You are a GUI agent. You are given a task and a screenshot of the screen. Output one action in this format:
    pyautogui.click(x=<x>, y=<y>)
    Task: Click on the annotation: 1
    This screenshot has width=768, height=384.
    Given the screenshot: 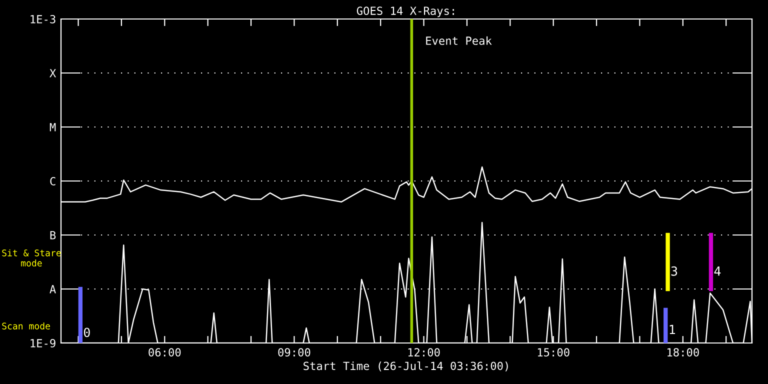 What is the action you would take?
    pyautogui.click(x=673, y=329)
    